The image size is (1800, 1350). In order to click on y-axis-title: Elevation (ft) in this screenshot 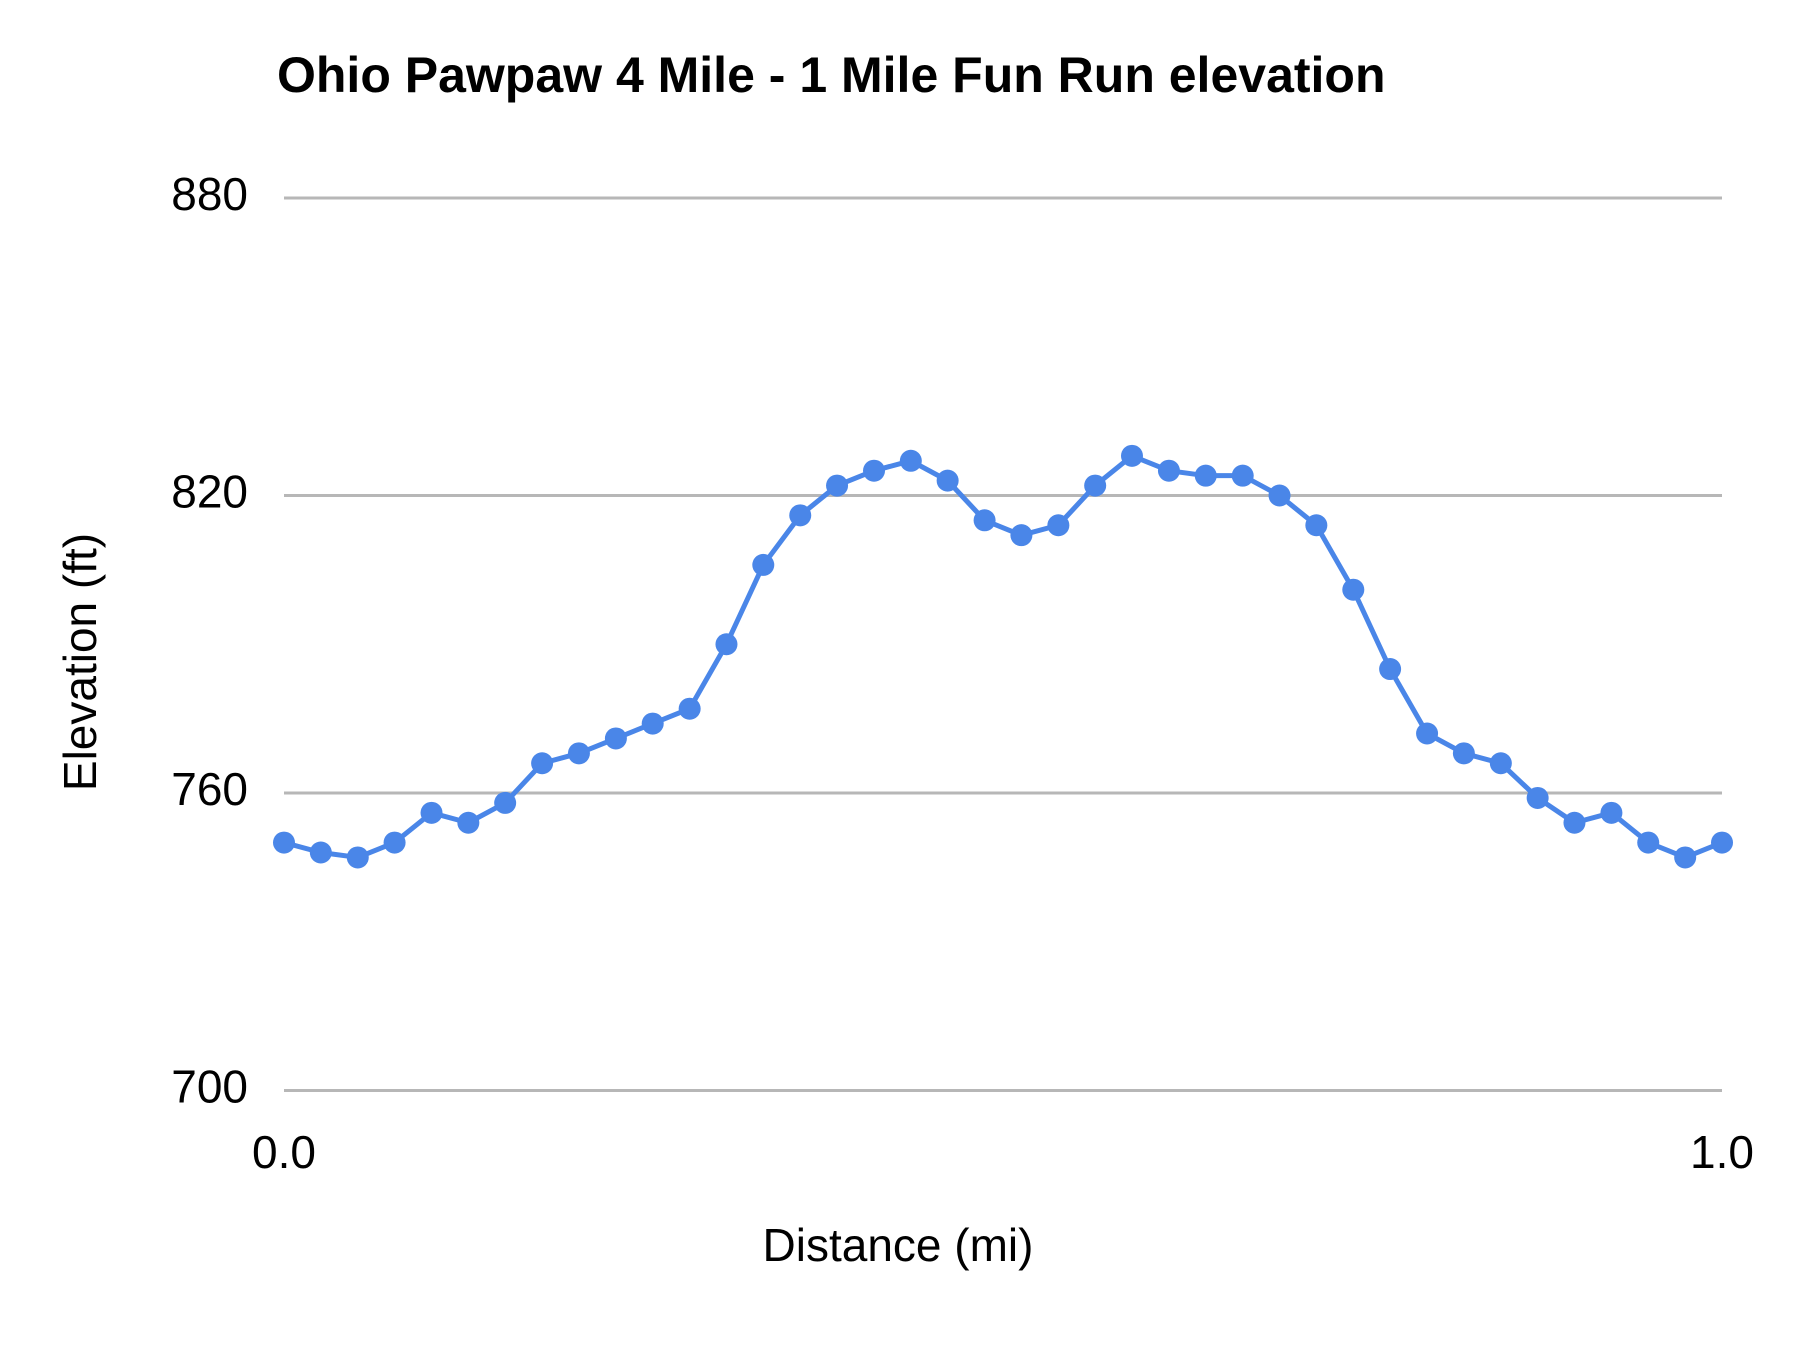, I will do `click(80, 662)`.